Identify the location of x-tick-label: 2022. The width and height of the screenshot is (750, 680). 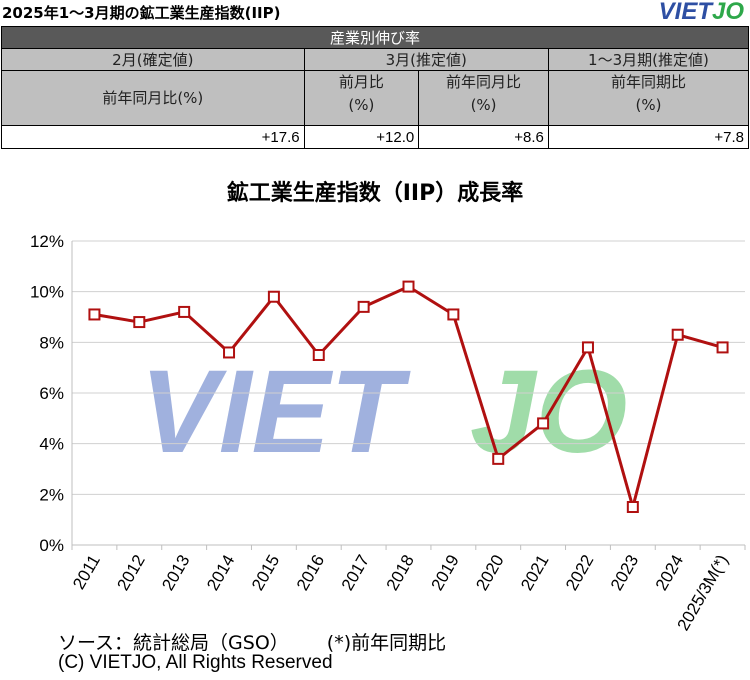
(579, 573).